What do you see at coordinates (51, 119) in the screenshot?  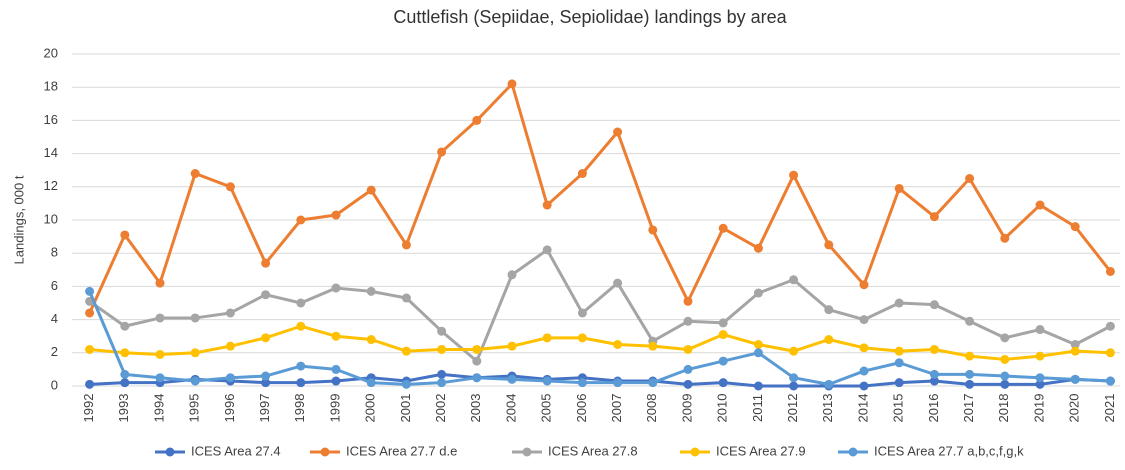 I see `y-tick-label: 16` at bounding box center [51, 119].